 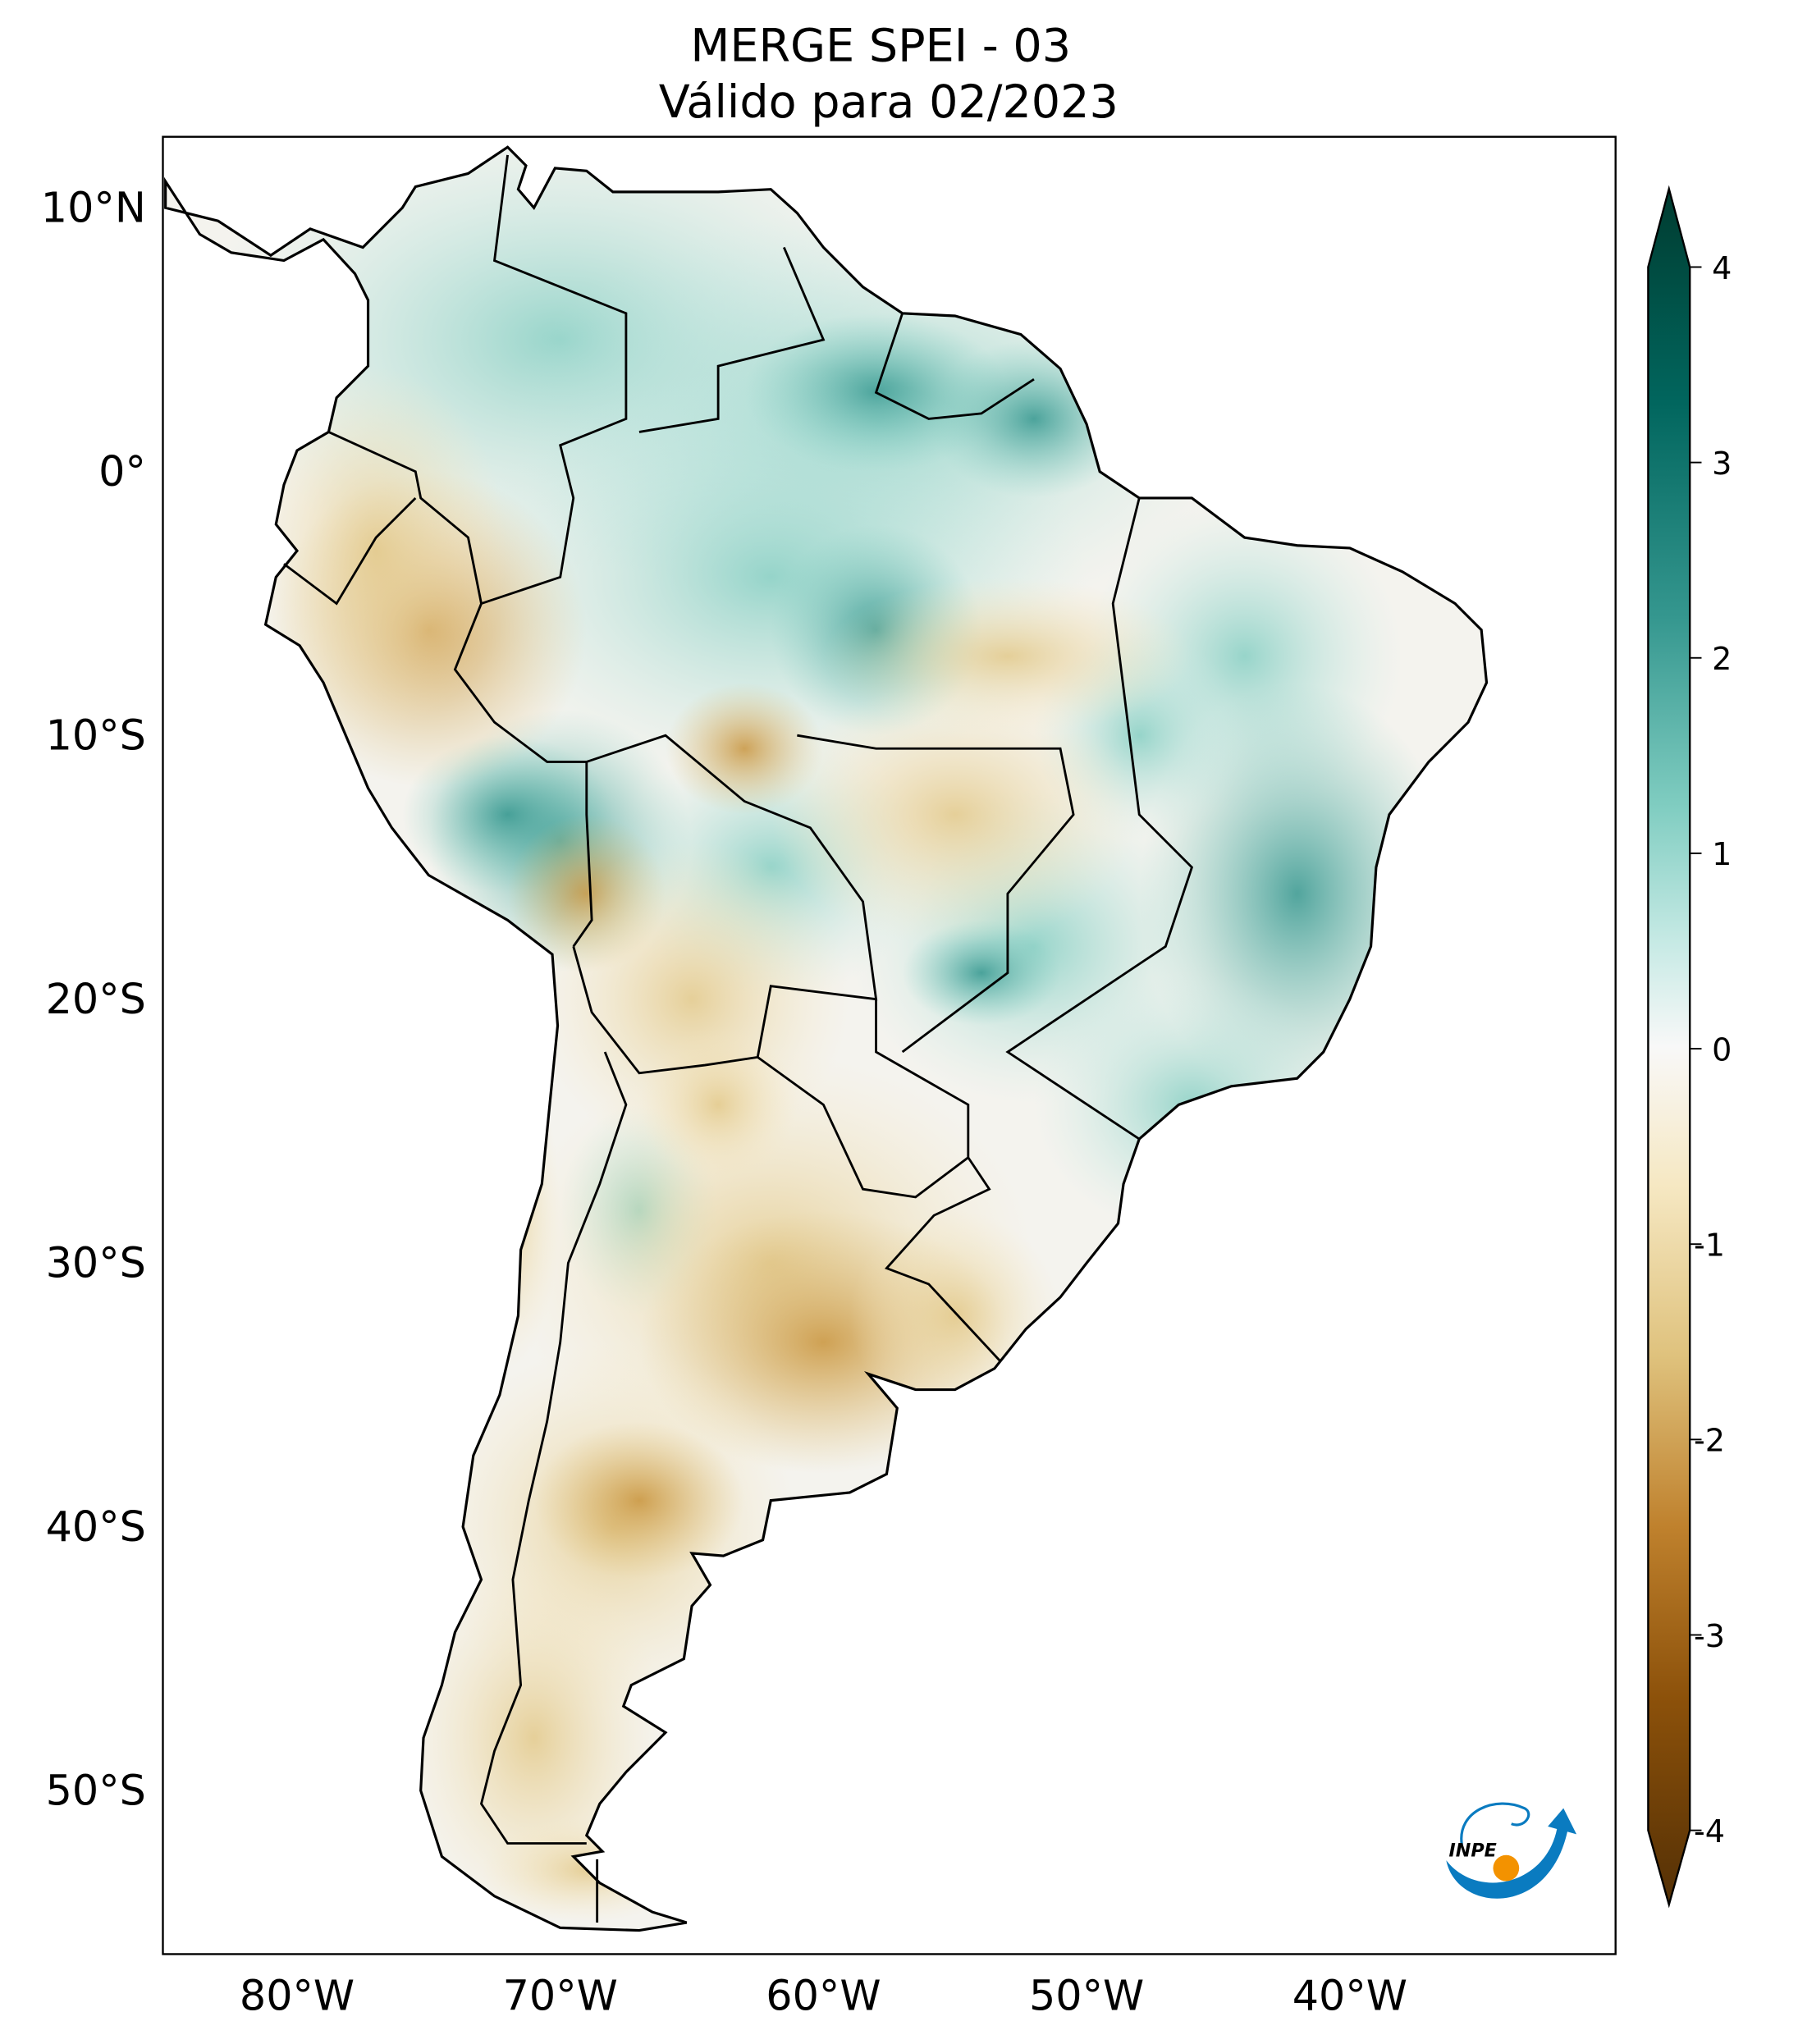 I want to click on logo-orbit-icon, so click(x=1495, y=1823).